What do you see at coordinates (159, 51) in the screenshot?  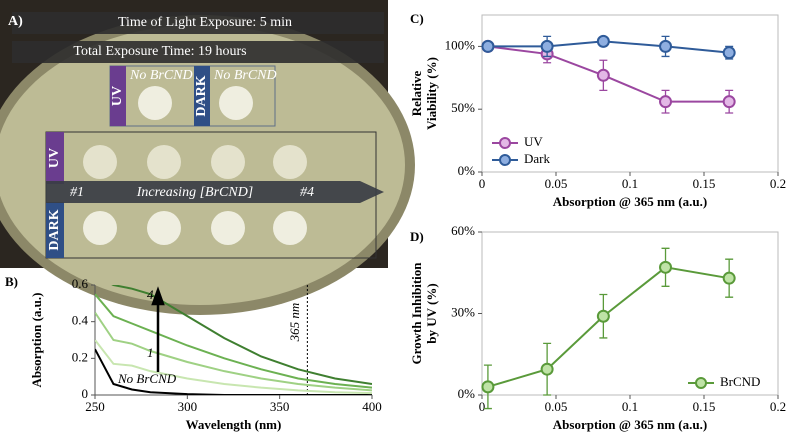 I see `banner-text: Total Exposure Time: 19 hours` at bounding box center [159, 51].